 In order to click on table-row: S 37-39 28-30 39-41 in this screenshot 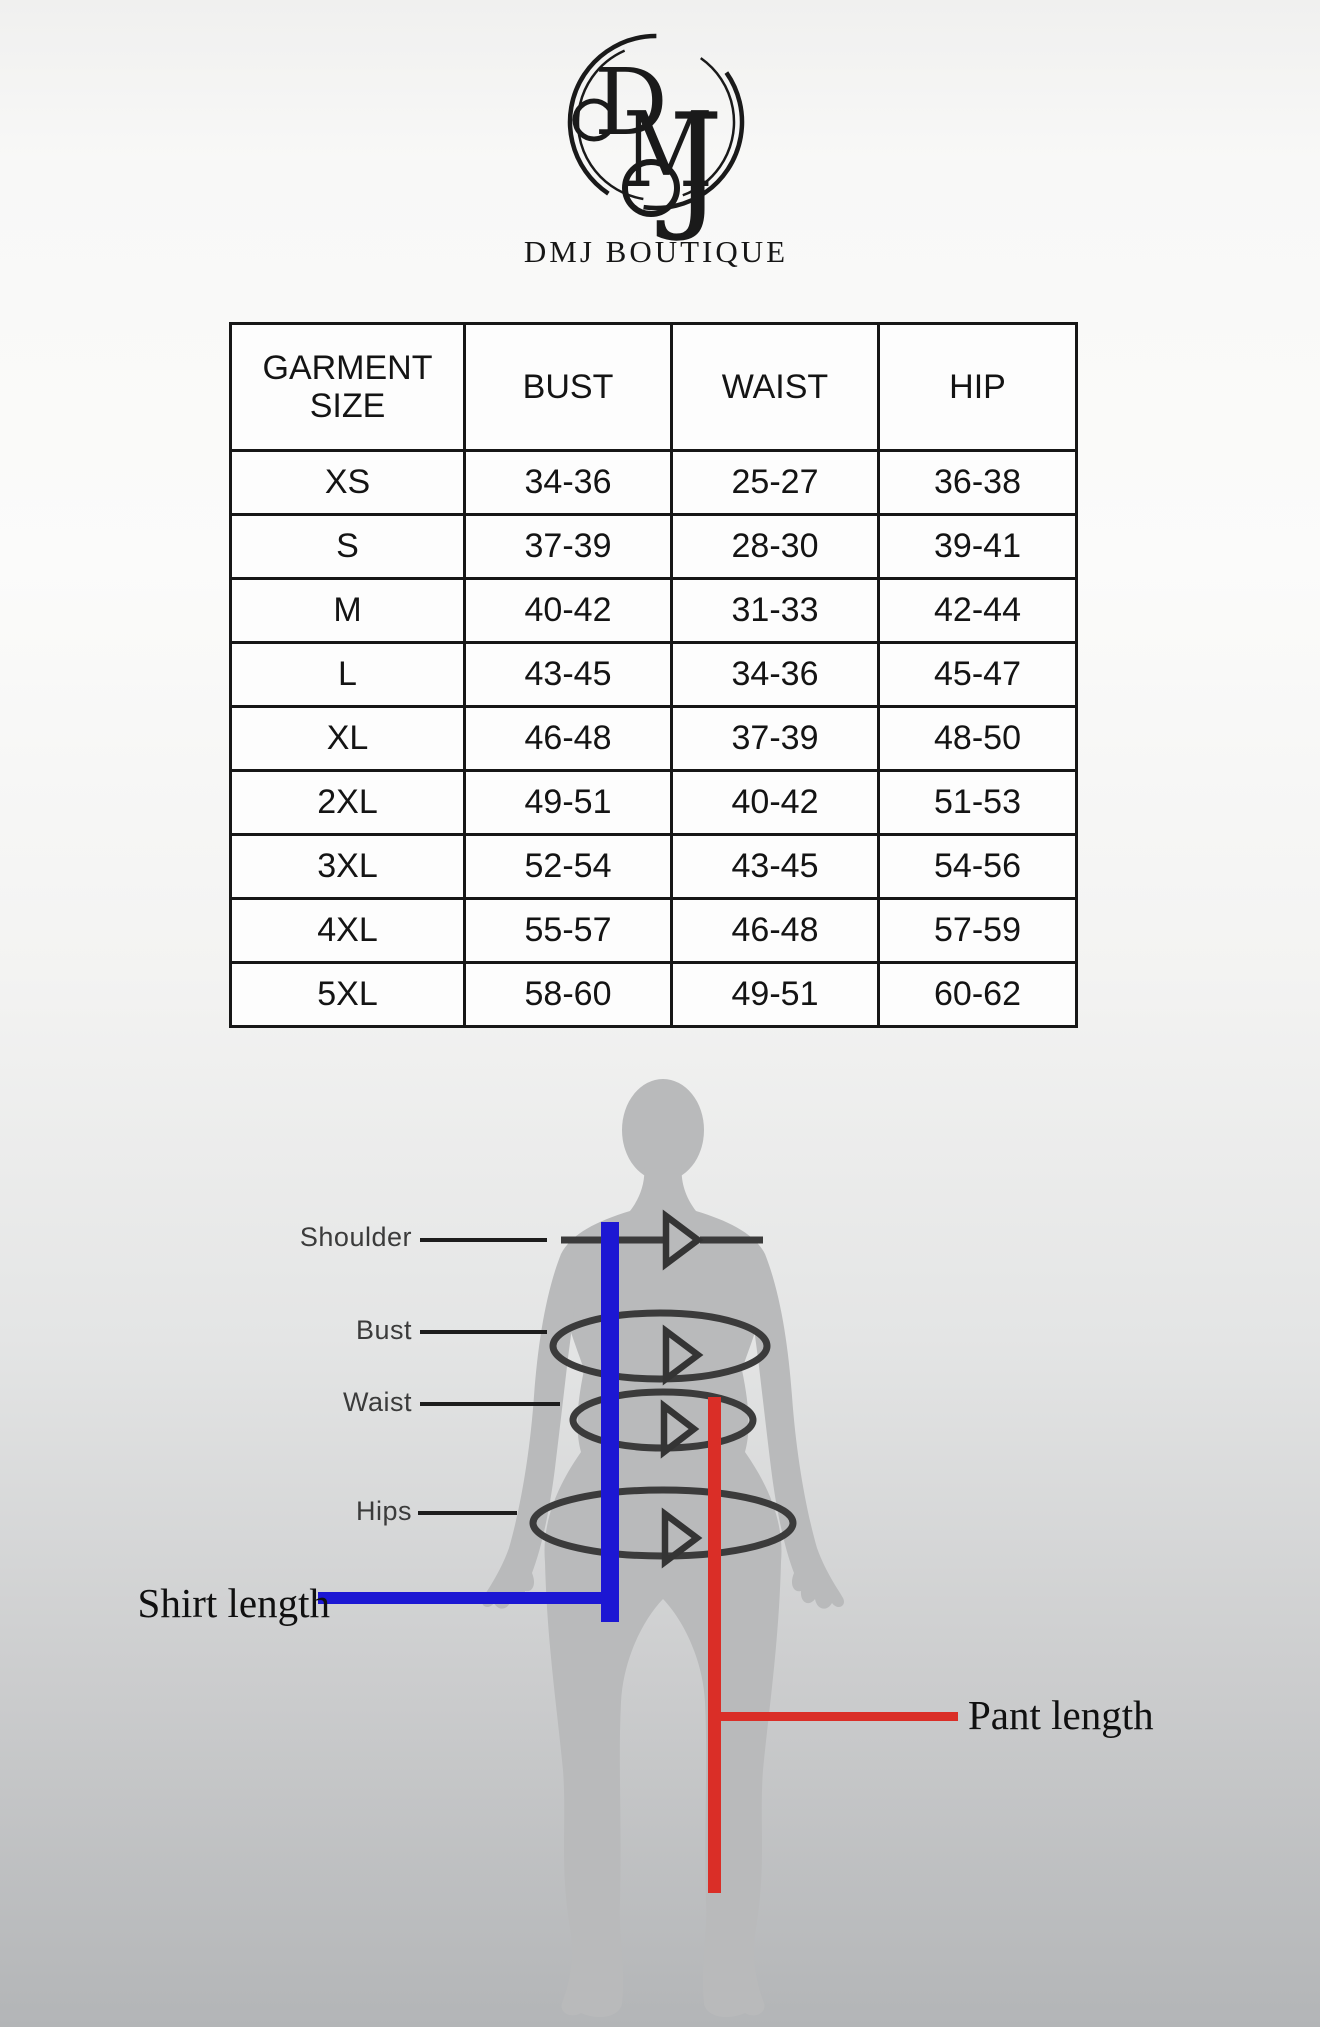, I will do `click(653, 546)`.